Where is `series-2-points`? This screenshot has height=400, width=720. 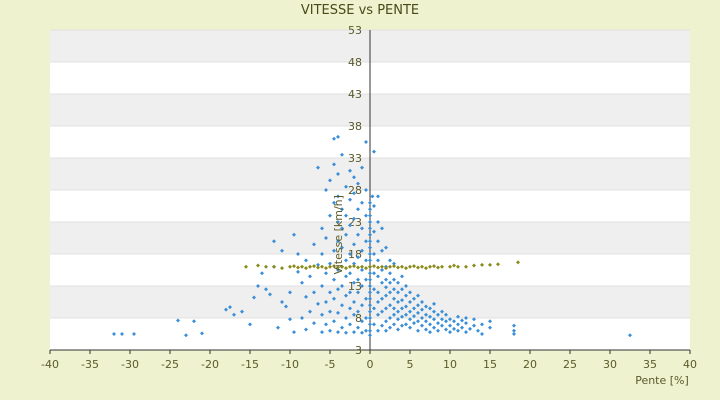 series-2-points is located at coordinates (382, 265).